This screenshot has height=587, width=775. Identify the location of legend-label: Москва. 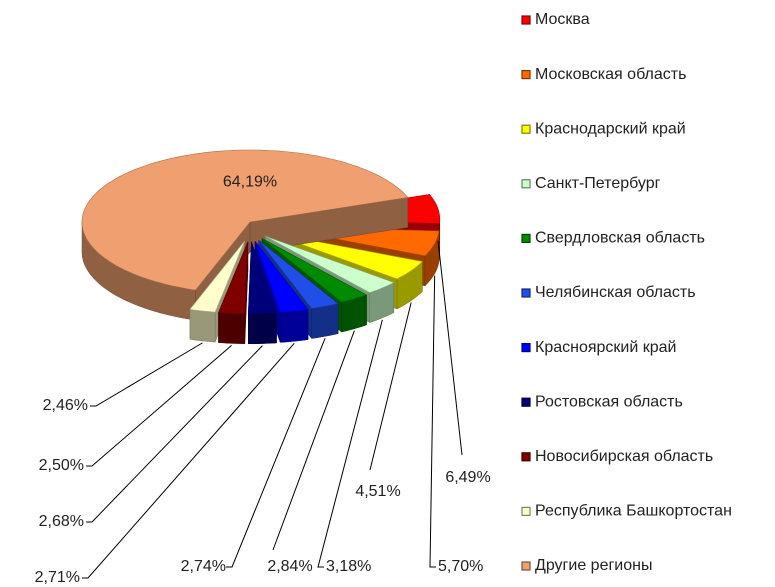
(562, 19).